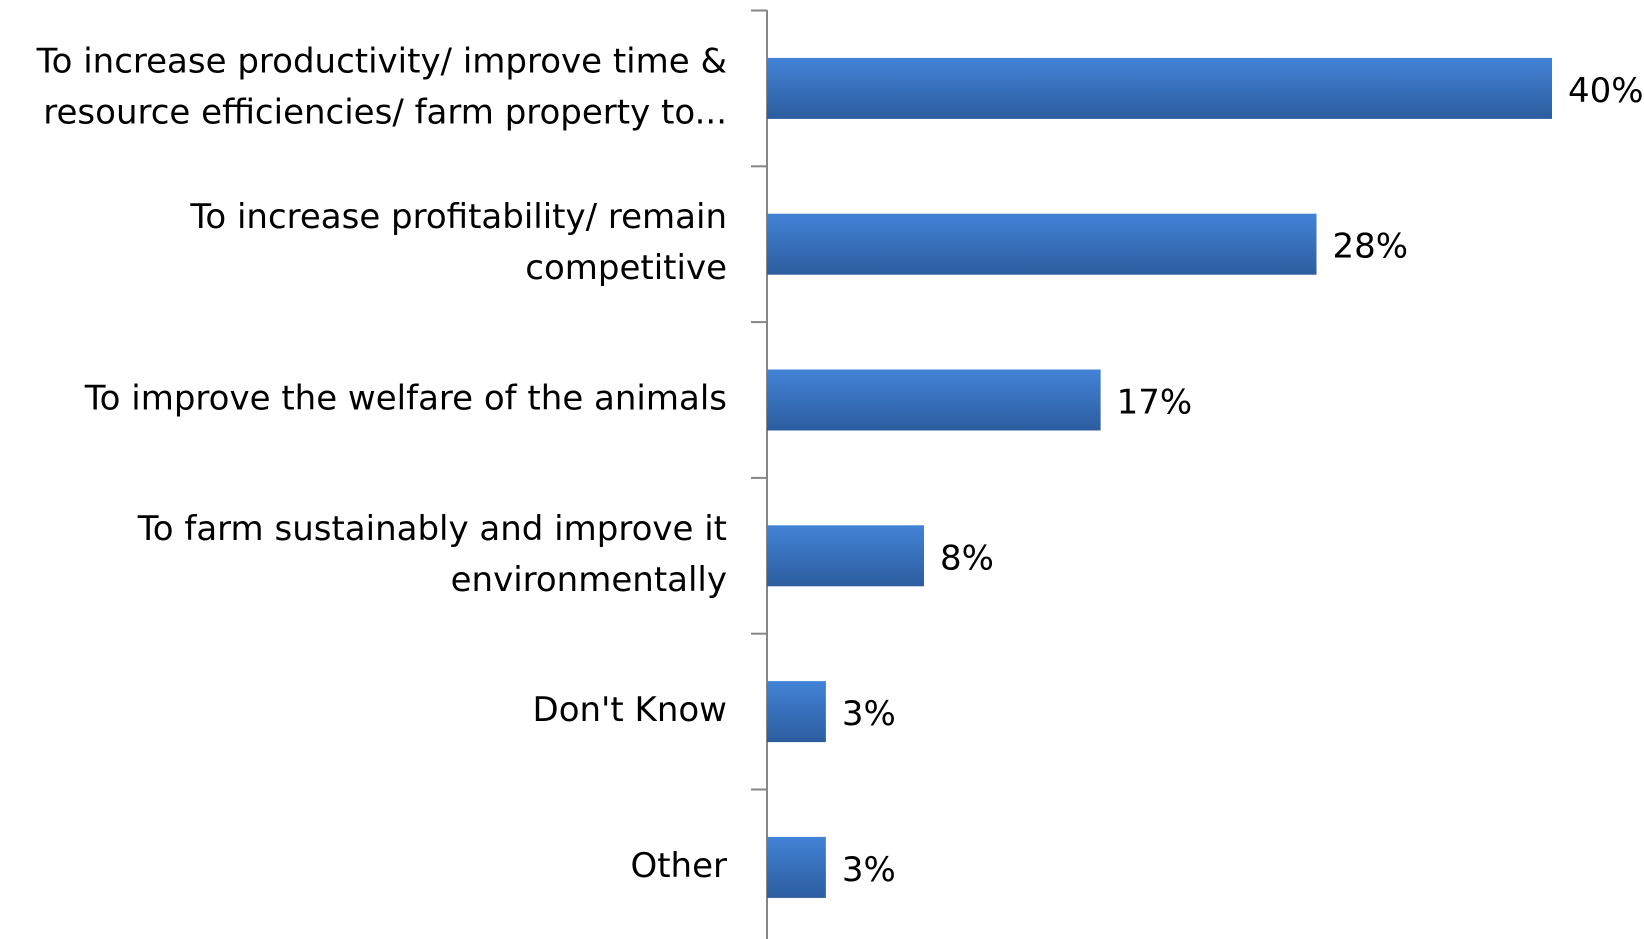 This screenshot has height=939, width=1644. I want to click on category-label: Don't Know, so click(630, 710).